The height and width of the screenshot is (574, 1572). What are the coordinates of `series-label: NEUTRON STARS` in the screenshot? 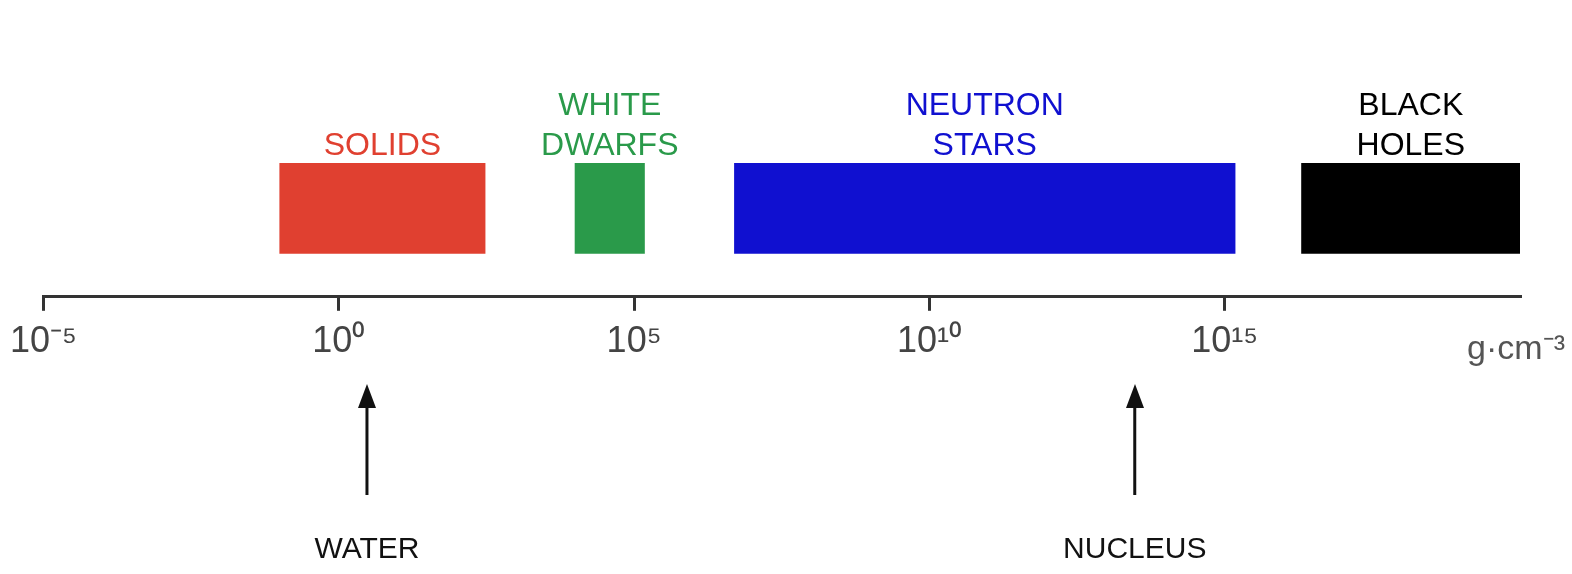 It's located at (984, 124).